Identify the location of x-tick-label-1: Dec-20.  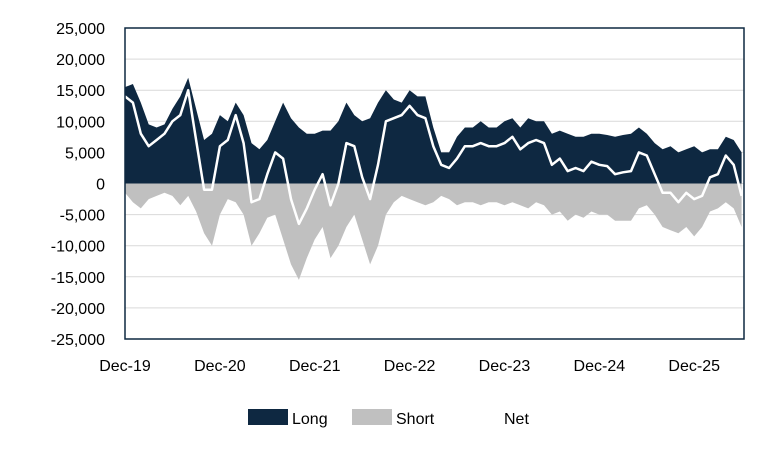
(220, 366).